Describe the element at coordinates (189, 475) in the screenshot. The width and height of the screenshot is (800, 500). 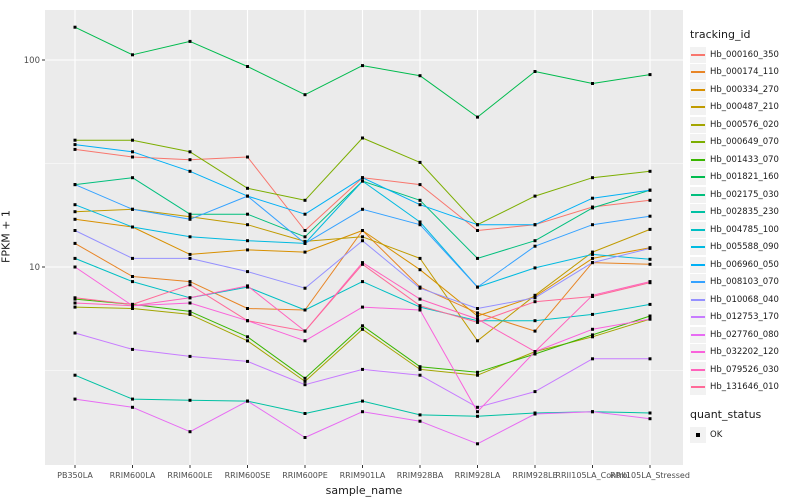
I see `x-tick-label: RRIM600LE` at that location.